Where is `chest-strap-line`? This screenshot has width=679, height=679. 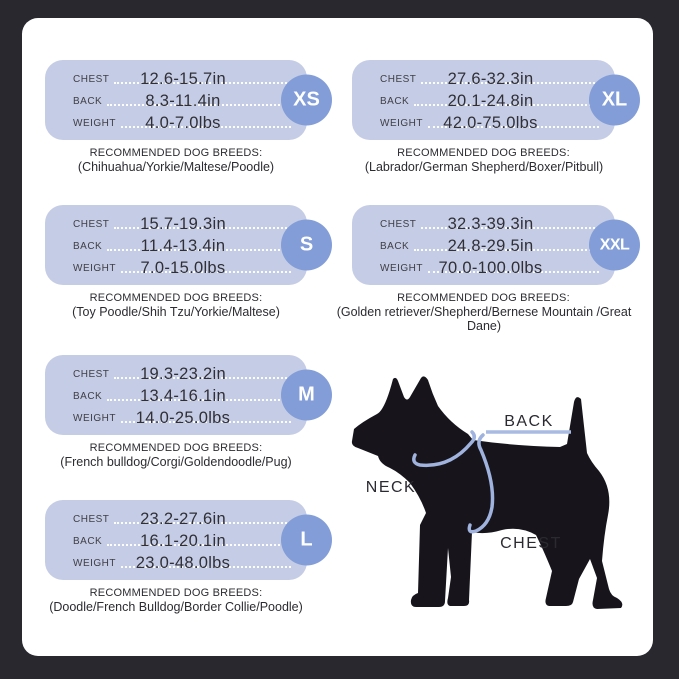 chest-strap-line is located at coordinates (481, 483).